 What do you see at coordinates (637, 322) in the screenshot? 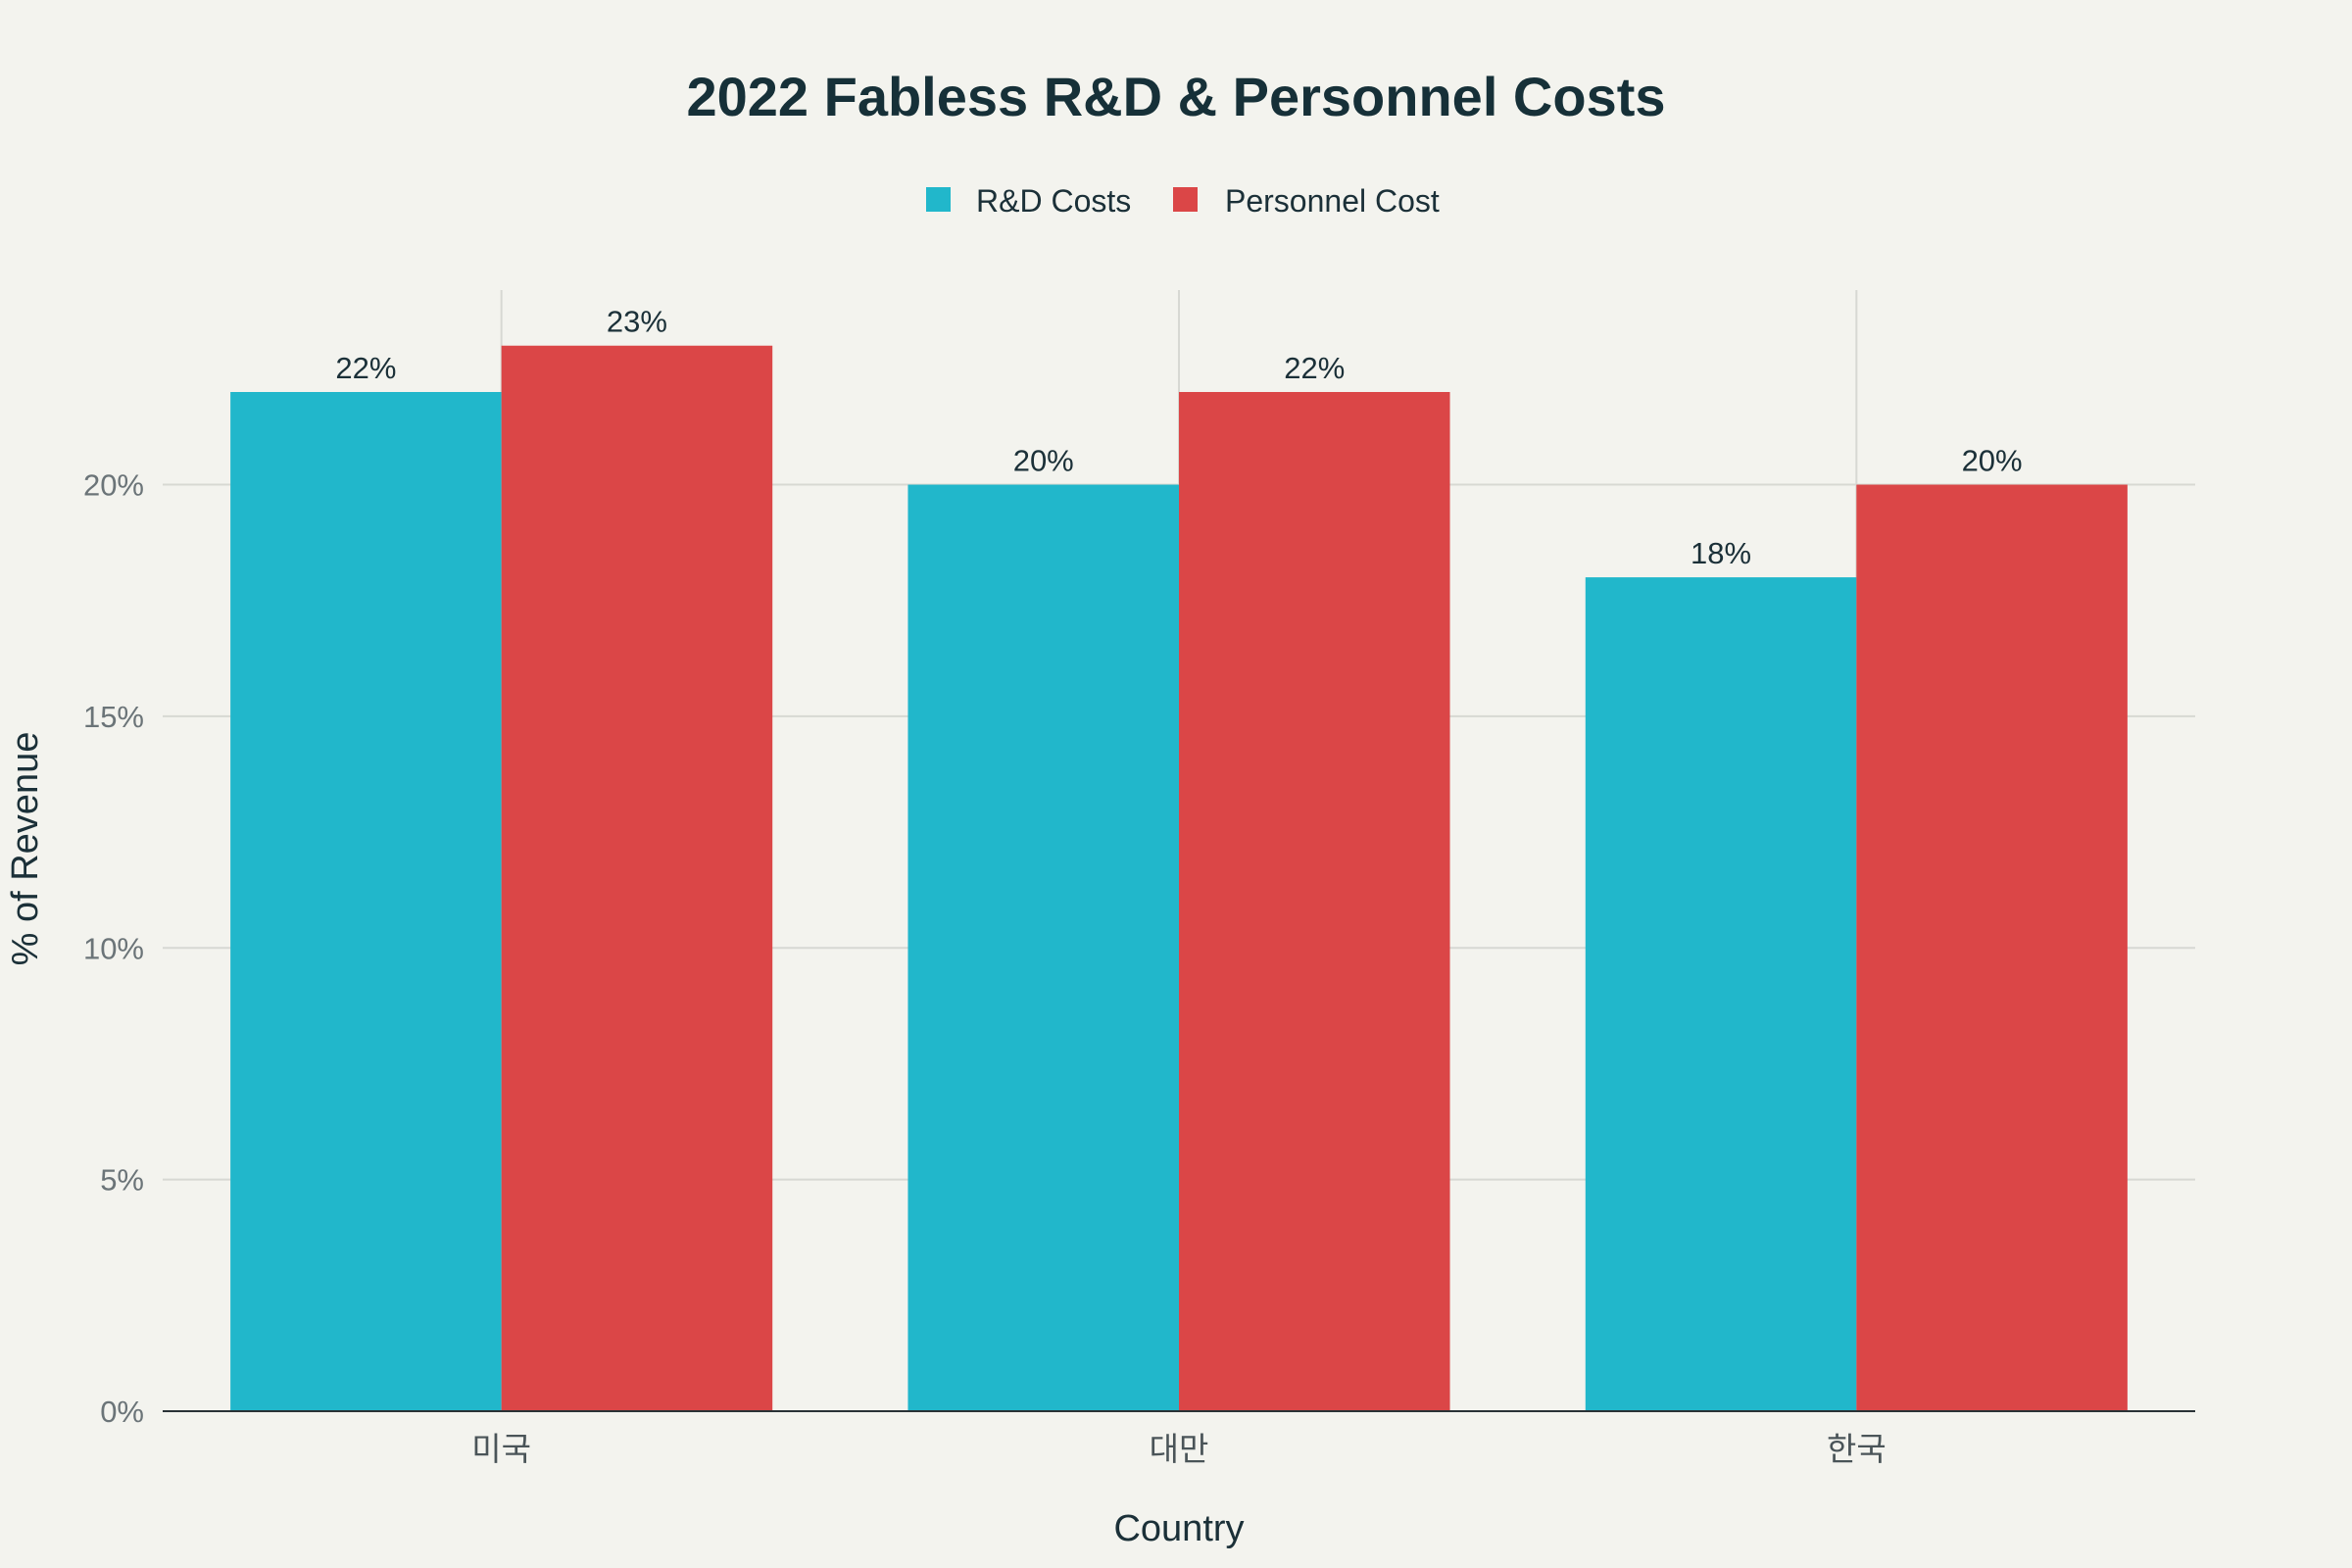
I see `data-label: 23%` at bounding box center [637, 322].